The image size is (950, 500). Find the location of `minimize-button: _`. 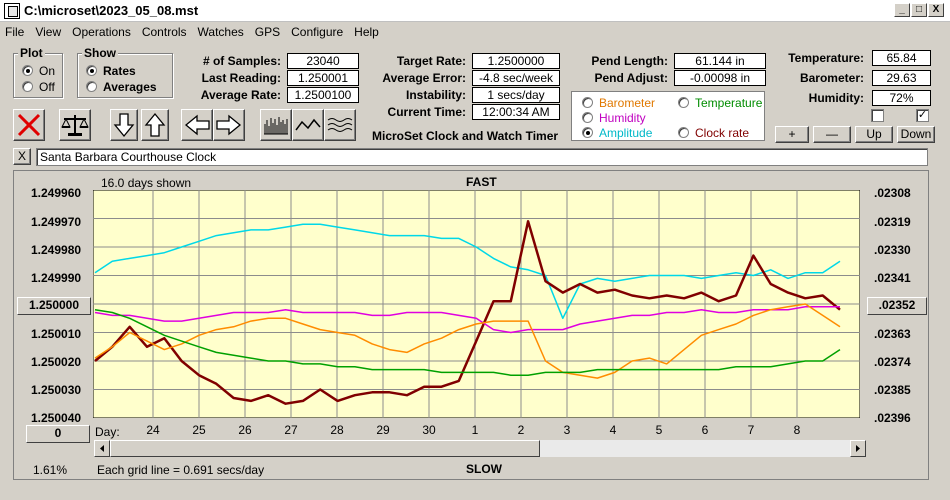

minimize-button: _ is located at coordinates (902, 10).